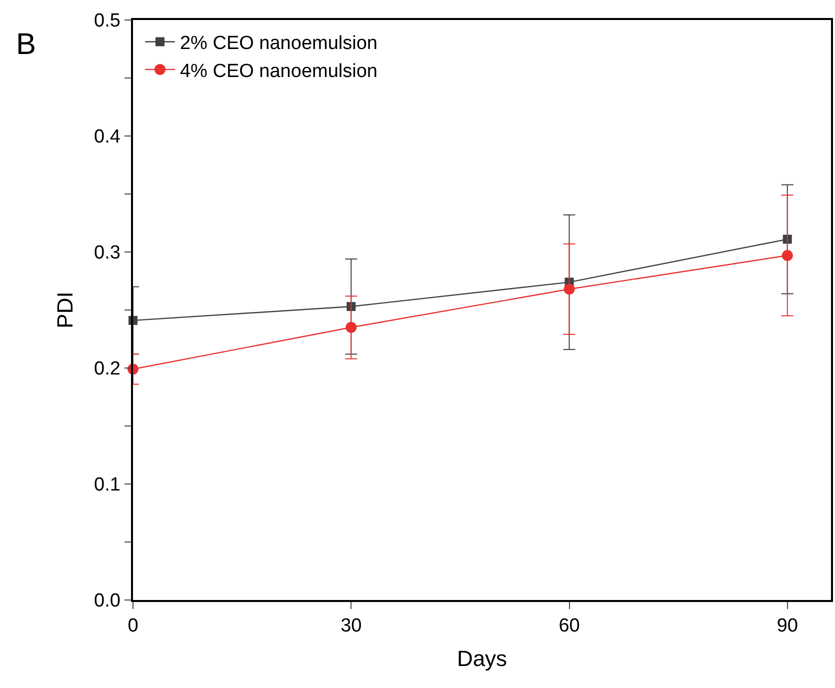  What do you see at coordinates (65, 310) in the screenshot?
I see `y-axis-title: PDI` at bounding box center [65, 310].